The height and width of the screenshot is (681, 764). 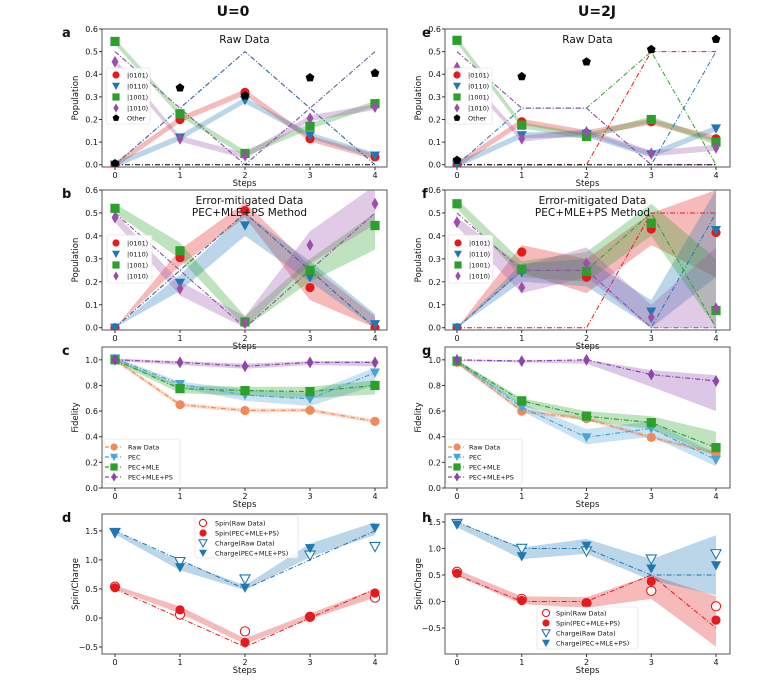 I want to click on panel-letter: c, so click(x=66, y=351).